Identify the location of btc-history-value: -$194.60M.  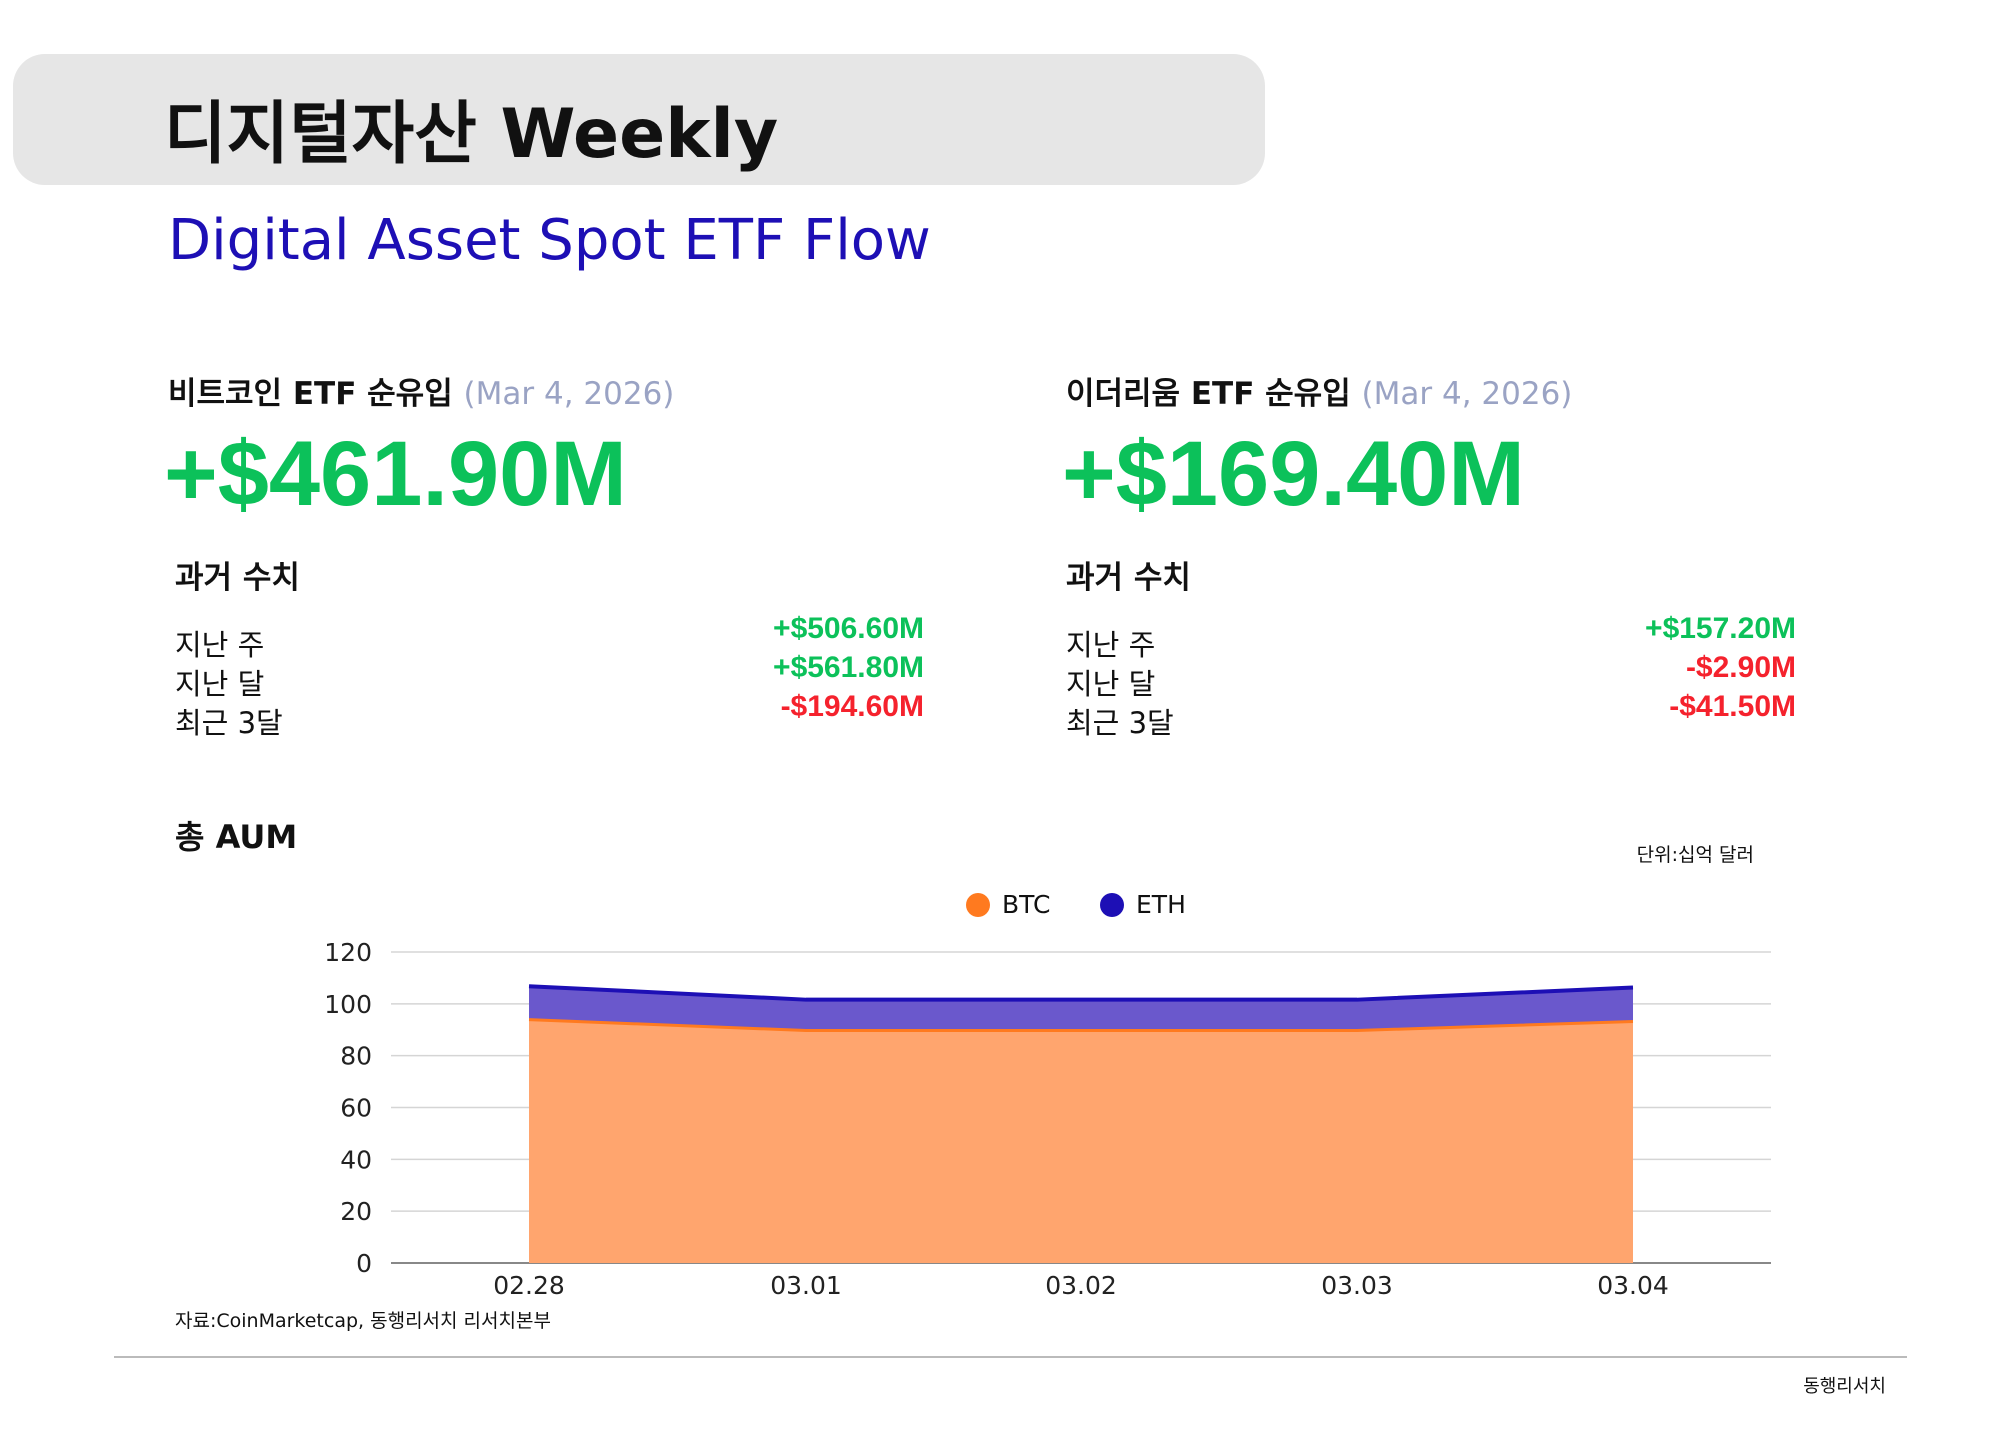
(852, 706).